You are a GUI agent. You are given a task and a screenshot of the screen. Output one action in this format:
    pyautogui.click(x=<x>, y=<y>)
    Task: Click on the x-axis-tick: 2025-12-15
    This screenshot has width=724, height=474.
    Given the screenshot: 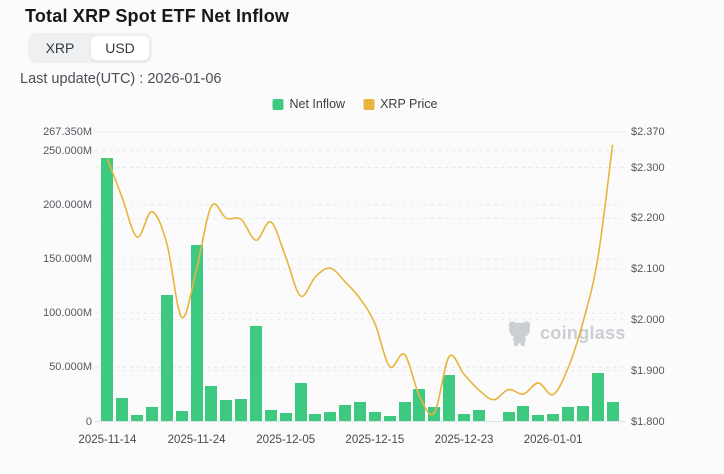 What is the action you would take?
    pyautogui.click(x=375, y=440)
    